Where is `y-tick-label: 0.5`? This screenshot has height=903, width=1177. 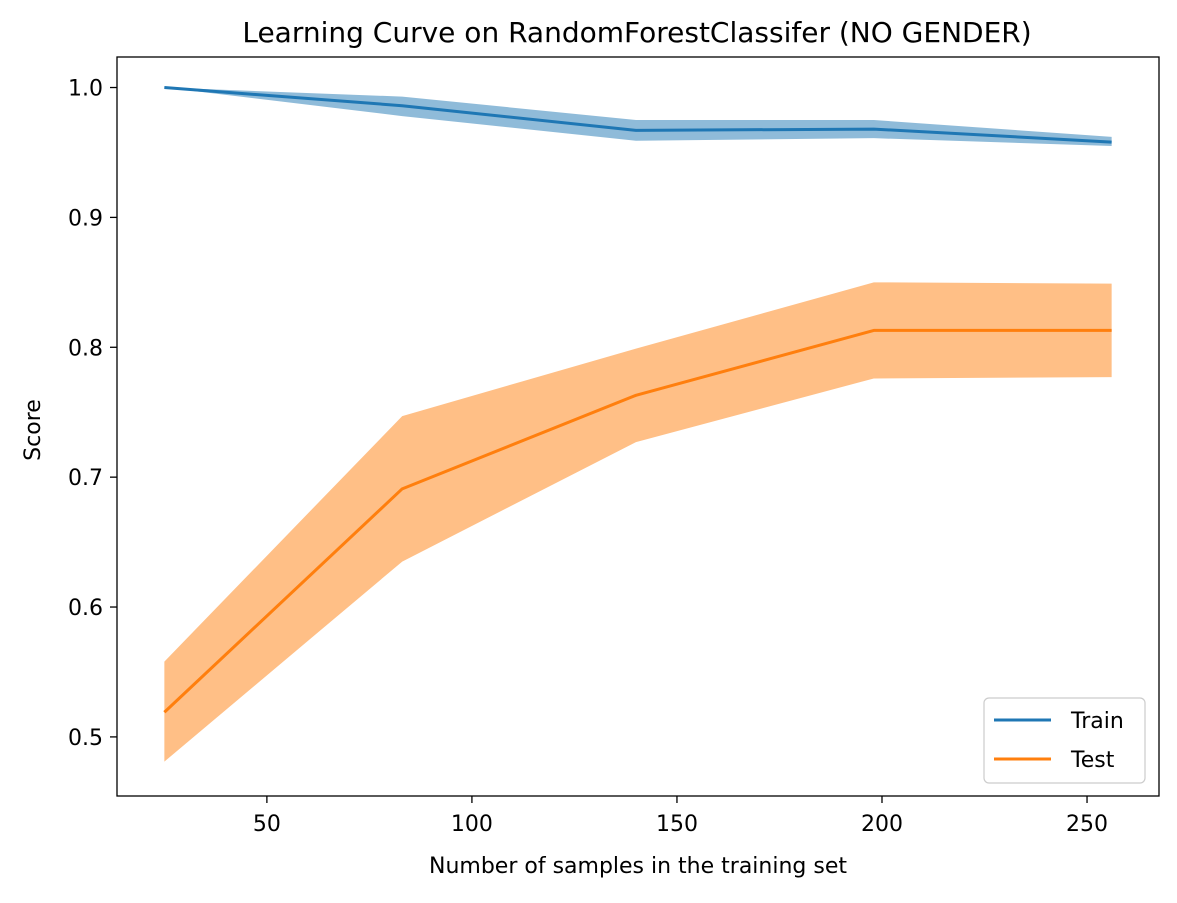 y-tick-label: 0.5 is located at coordinates (85, 738).